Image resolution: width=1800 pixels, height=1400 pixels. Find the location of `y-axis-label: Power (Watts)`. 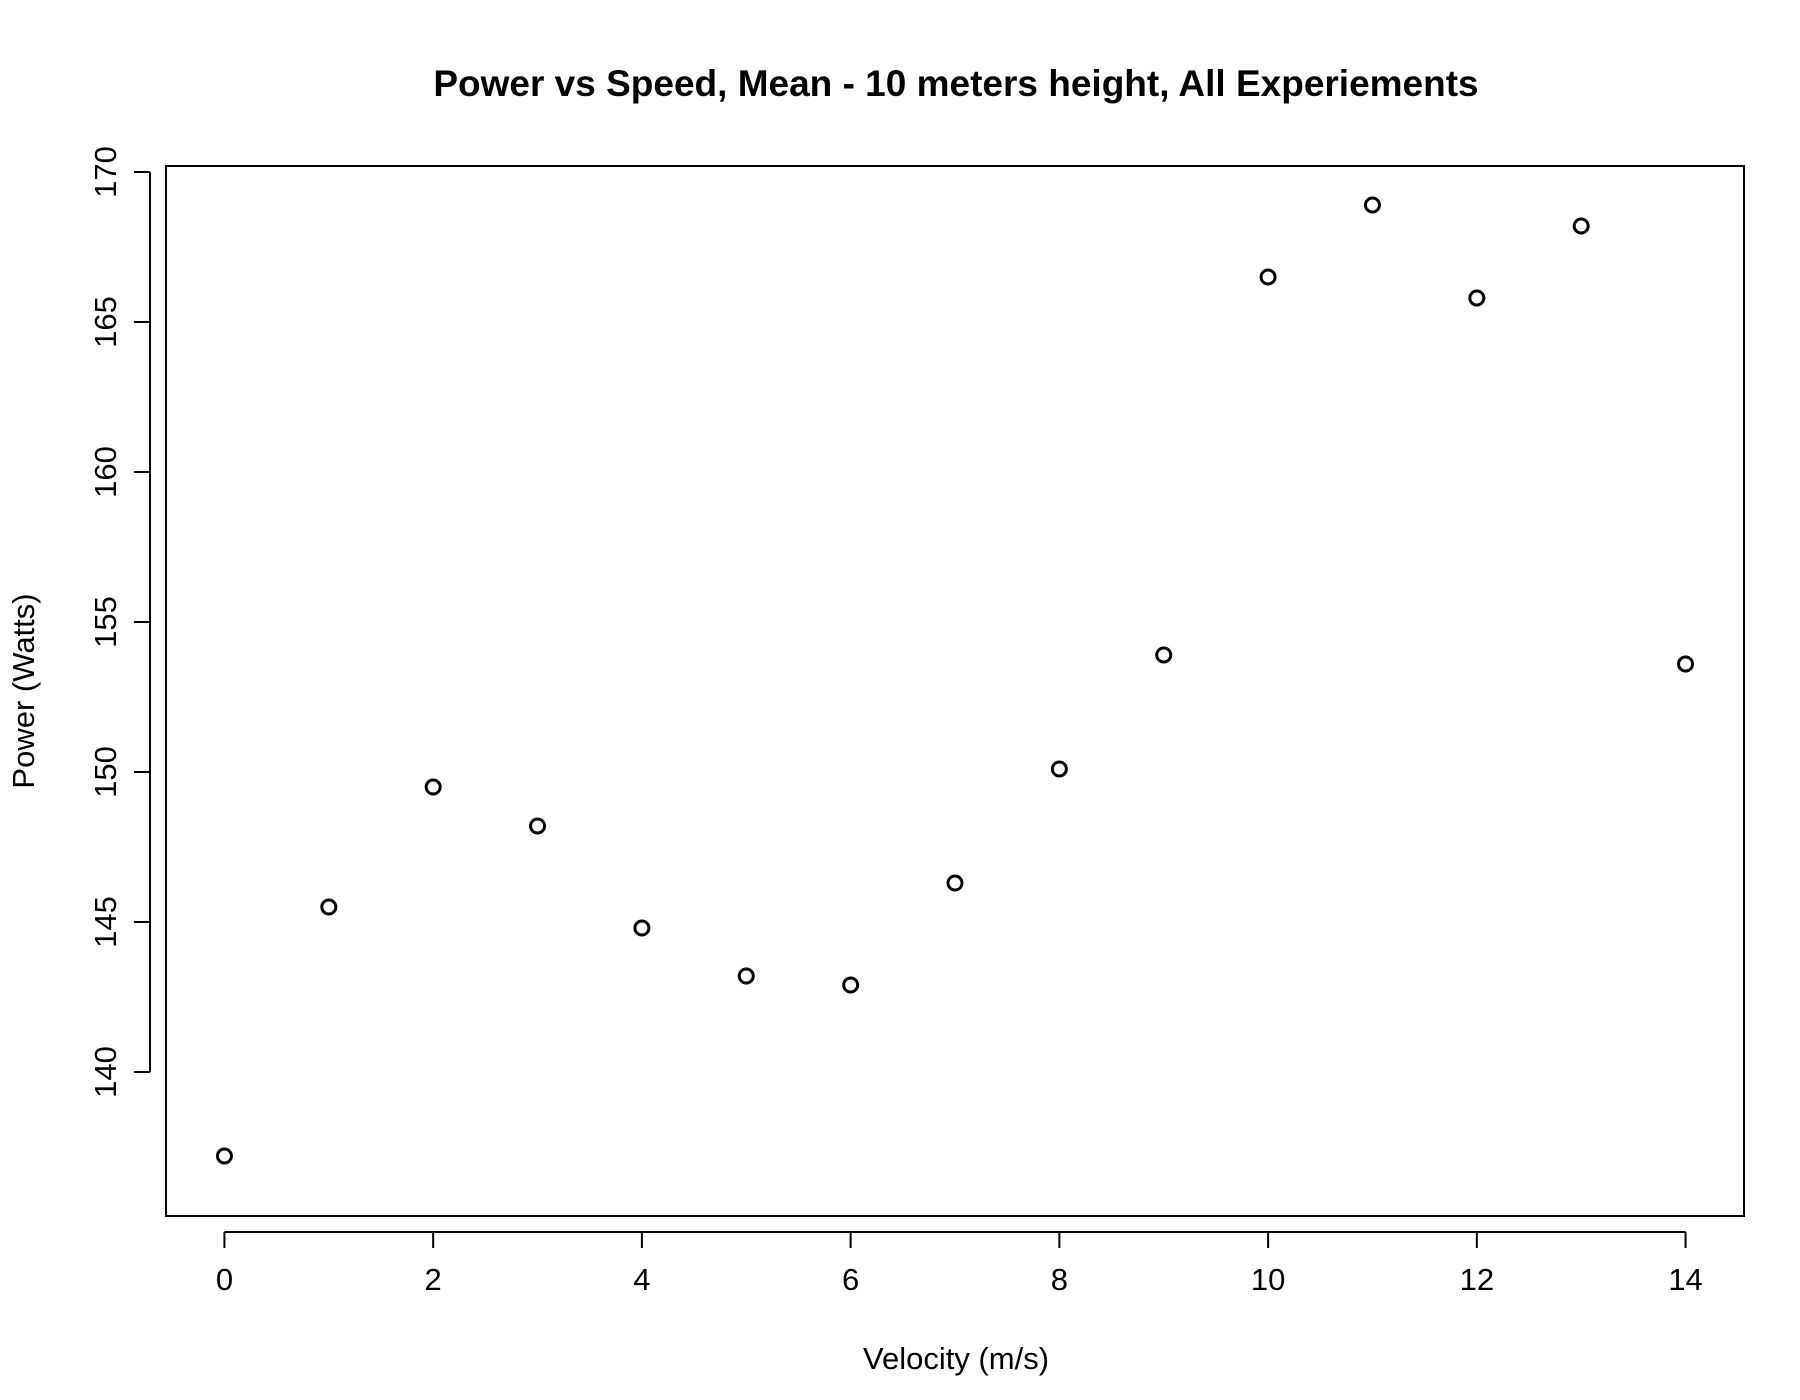

y-axis-label: Power (Watts) is located at coordinates (23, 690).